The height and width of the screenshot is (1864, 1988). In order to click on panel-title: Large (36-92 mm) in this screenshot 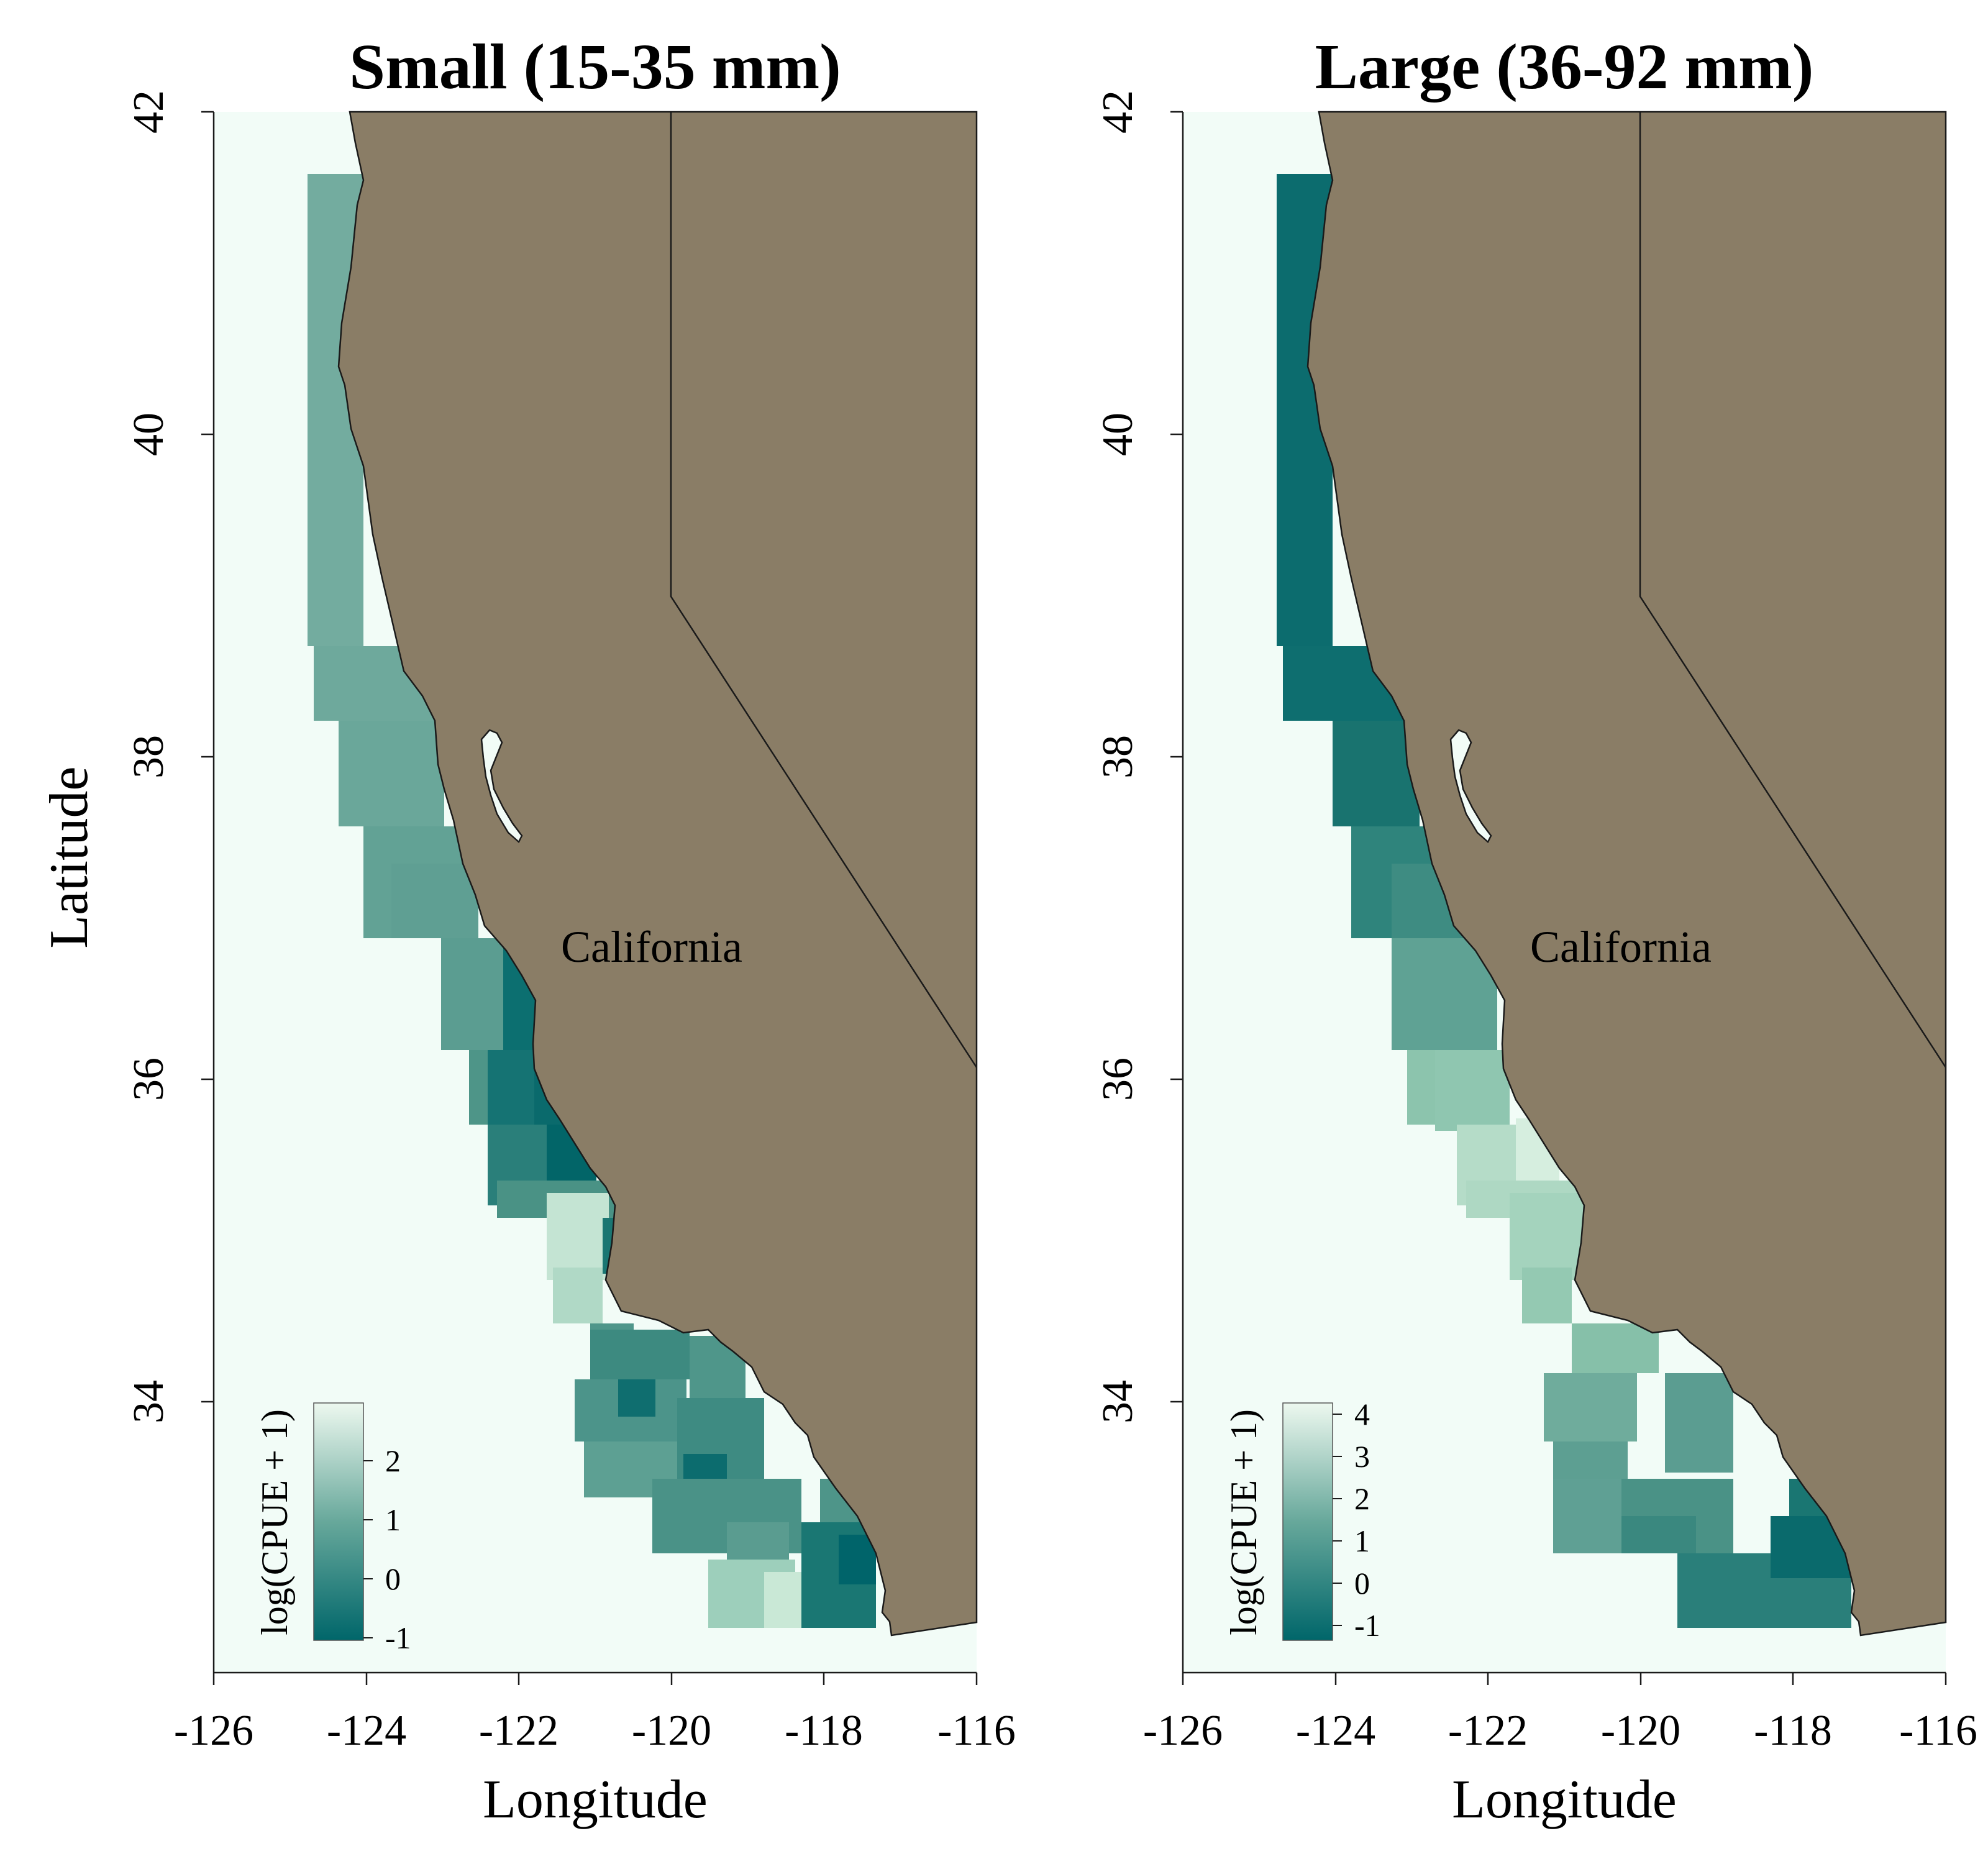, I will do `click(1564, 67)`.